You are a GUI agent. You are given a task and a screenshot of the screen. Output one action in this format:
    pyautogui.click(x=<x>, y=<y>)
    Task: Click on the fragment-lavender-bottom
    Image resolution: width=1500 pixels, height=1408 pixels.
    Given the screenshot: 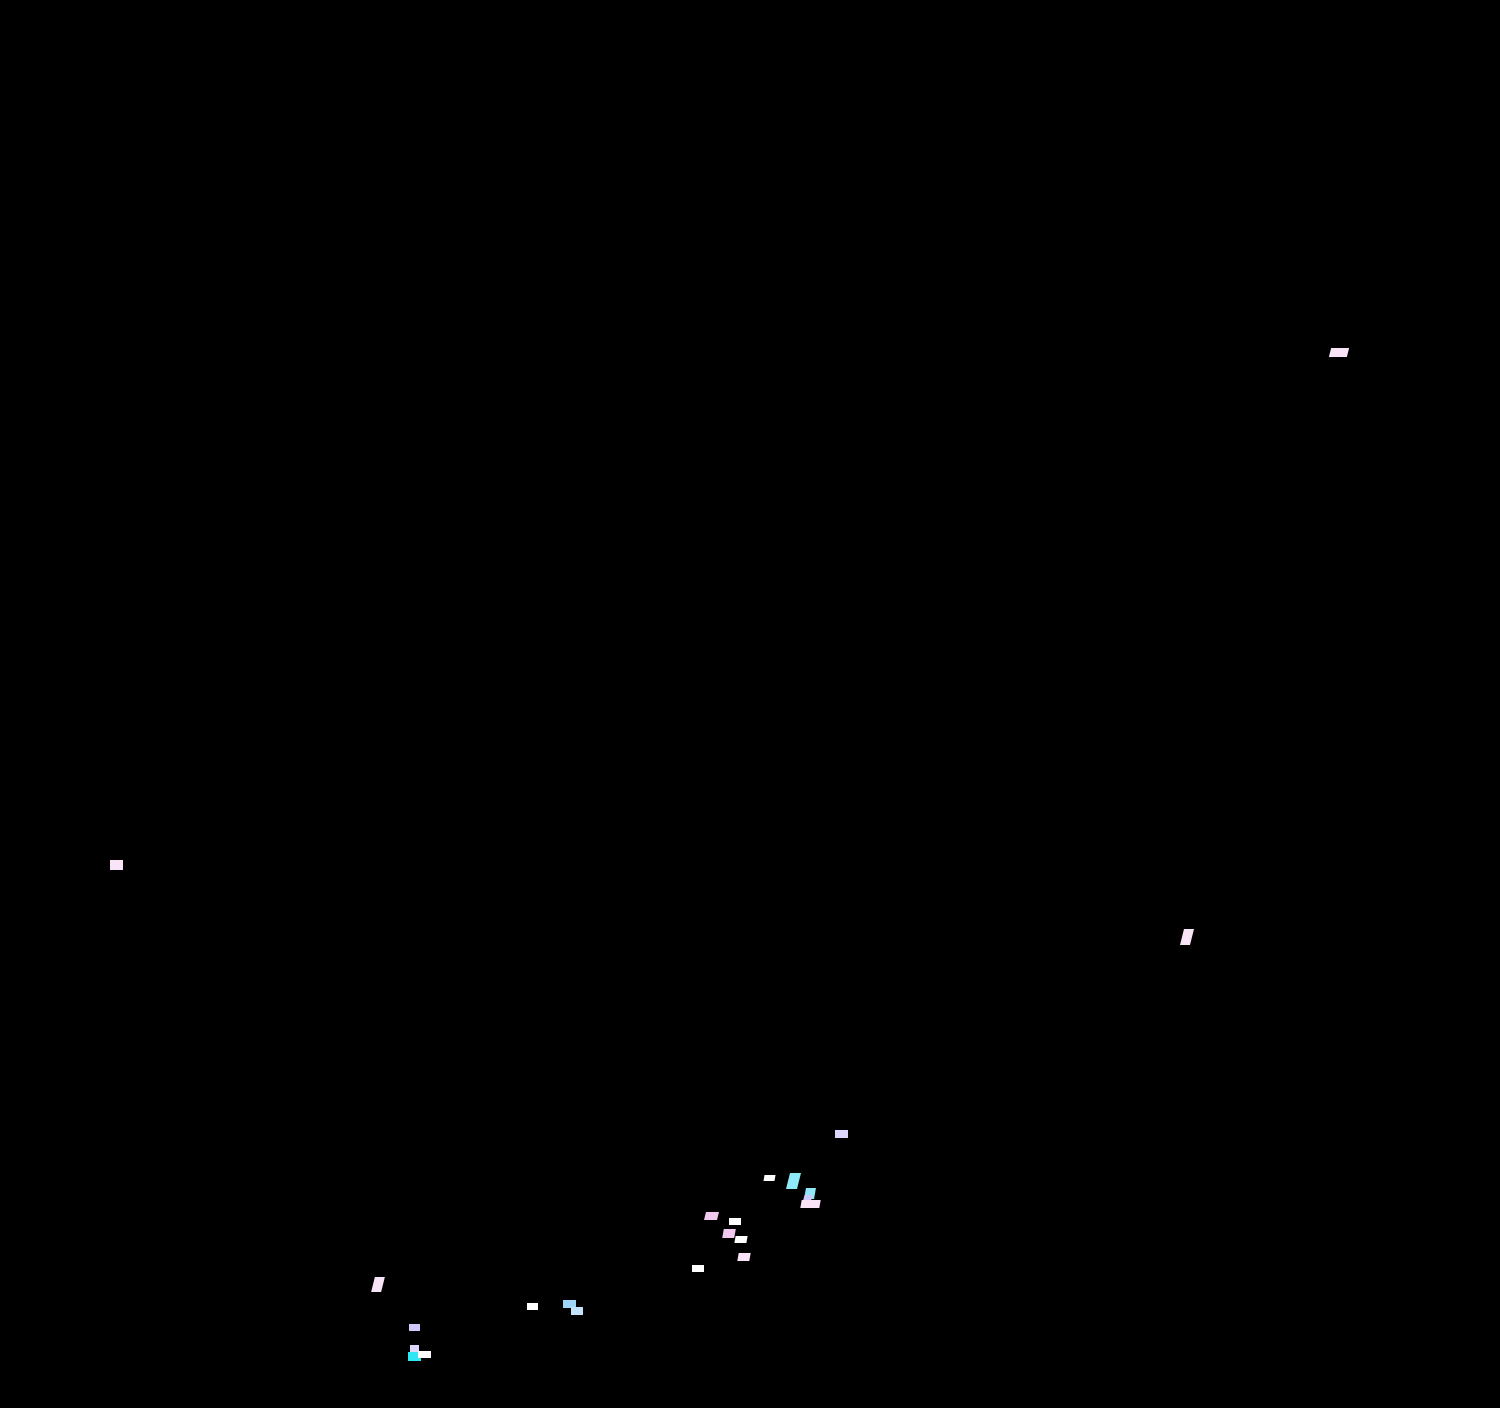 What is the action you would take?
    pyautogui.click(x=414, y=1327)
    